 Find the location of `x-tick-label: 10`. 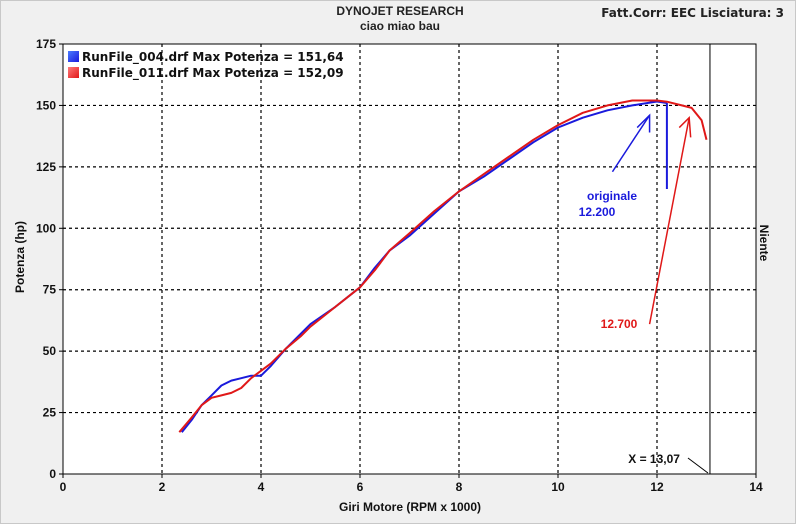

x-tick-label: 10 is located at coordinates (558, 487).